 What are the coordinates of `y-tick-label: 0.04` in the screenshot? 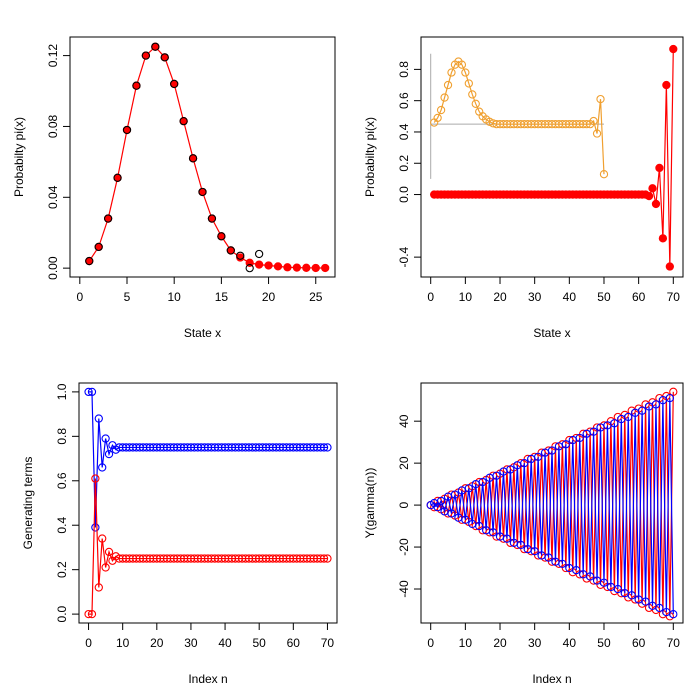 It's located at (53, 197).